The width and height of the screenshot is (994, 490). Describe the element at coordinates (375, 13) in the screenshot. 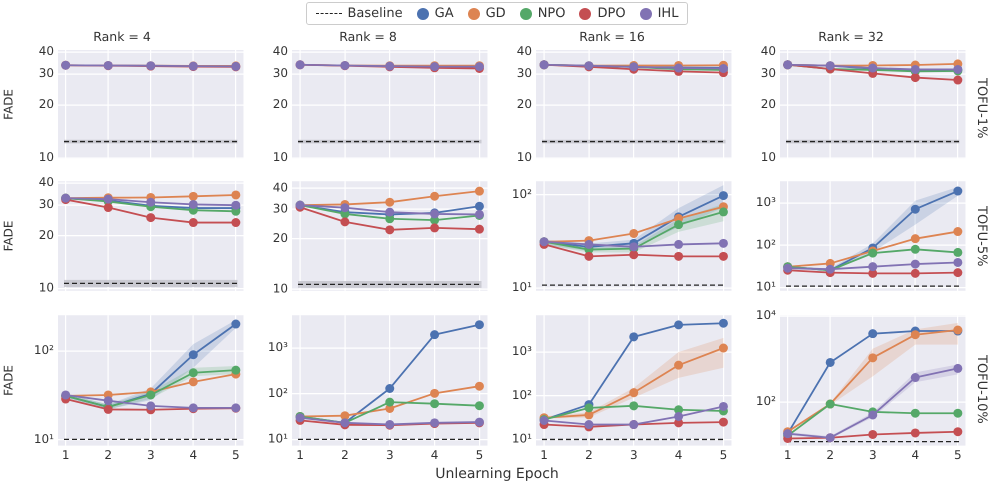

I see `legend-label: Baseline` at that location.